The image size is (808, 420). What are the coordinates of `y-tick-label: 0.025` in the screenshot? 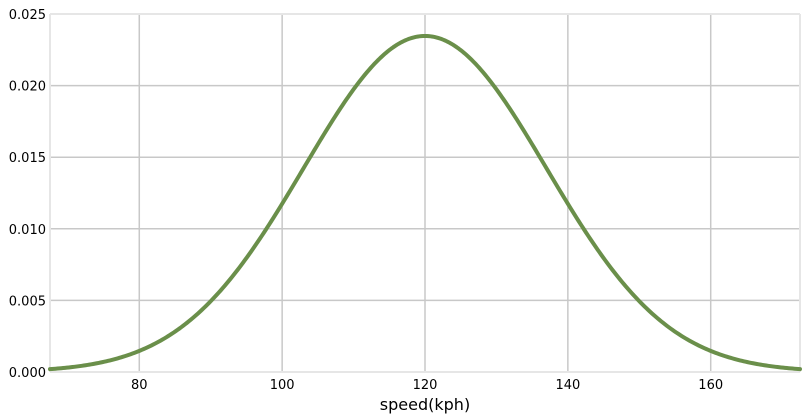 It's located at (27, 15).